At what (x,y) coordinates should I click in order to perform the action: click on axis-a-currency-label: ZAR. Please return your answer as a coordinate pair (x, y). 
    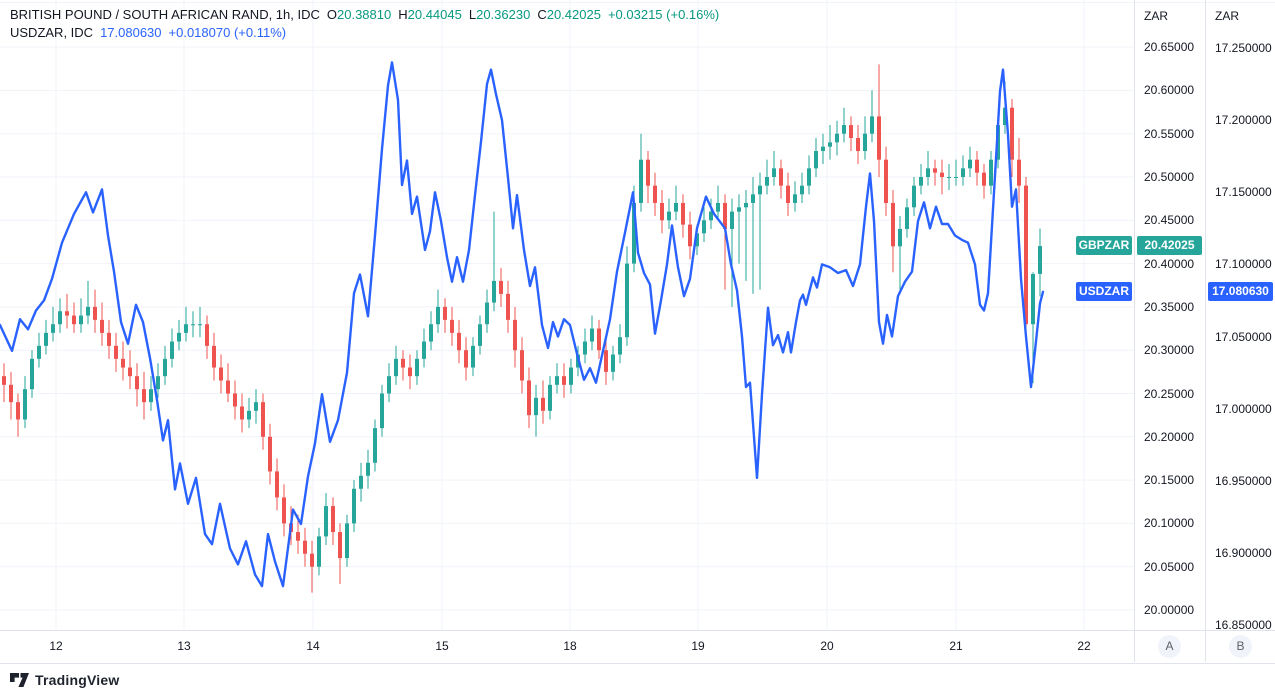
    Looking at the image, I should click on (1156, 16).